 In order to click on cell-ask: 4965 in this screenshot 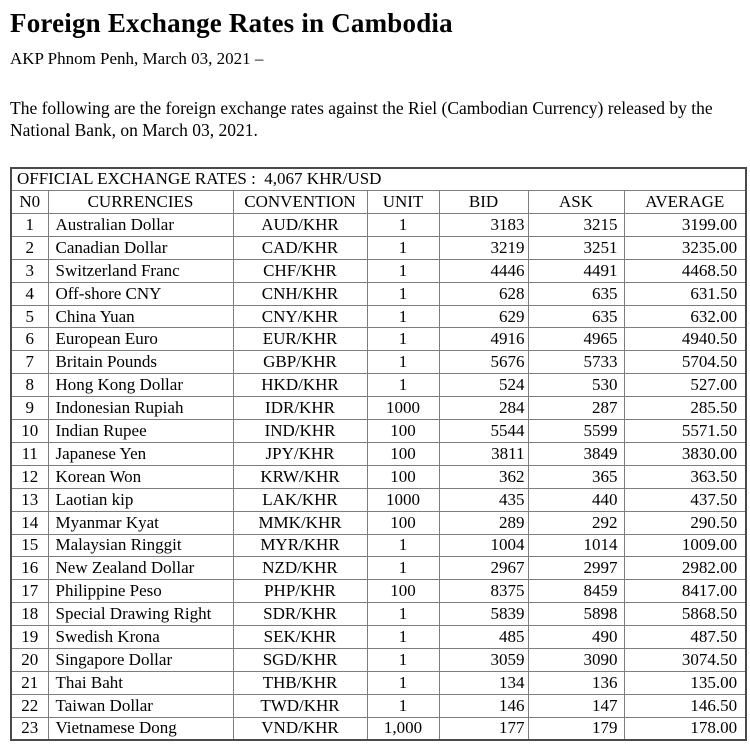, I will do `click(576, 339)`.